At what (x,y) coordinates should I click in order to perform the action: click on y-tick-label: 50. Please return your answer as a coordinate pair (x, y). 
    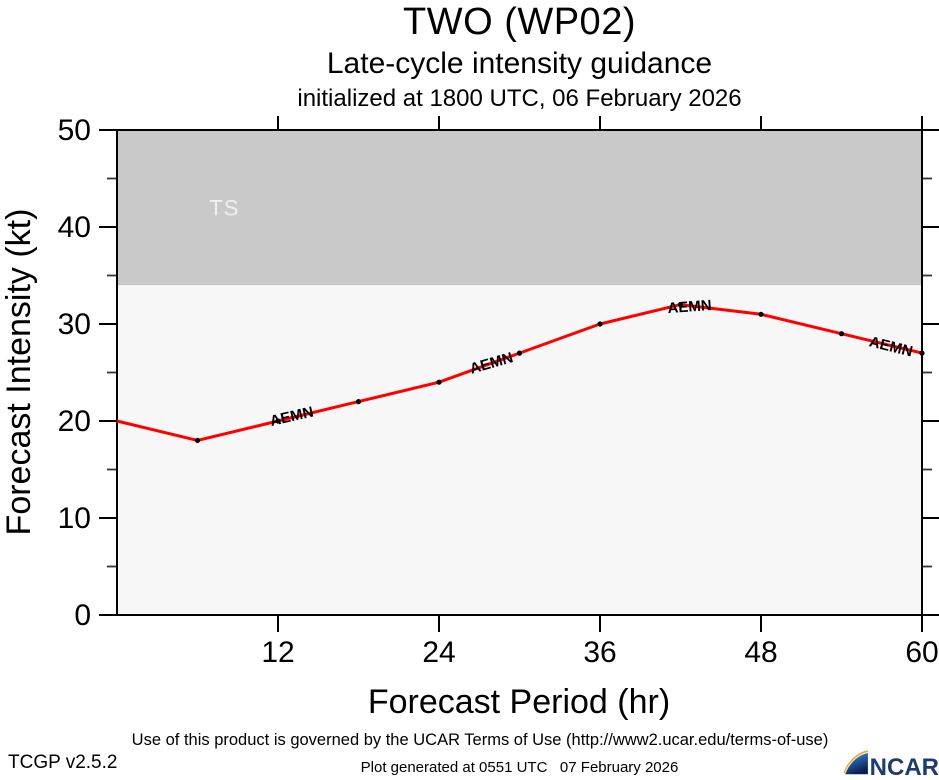
    Looking at the image, I should click on (74, 130).